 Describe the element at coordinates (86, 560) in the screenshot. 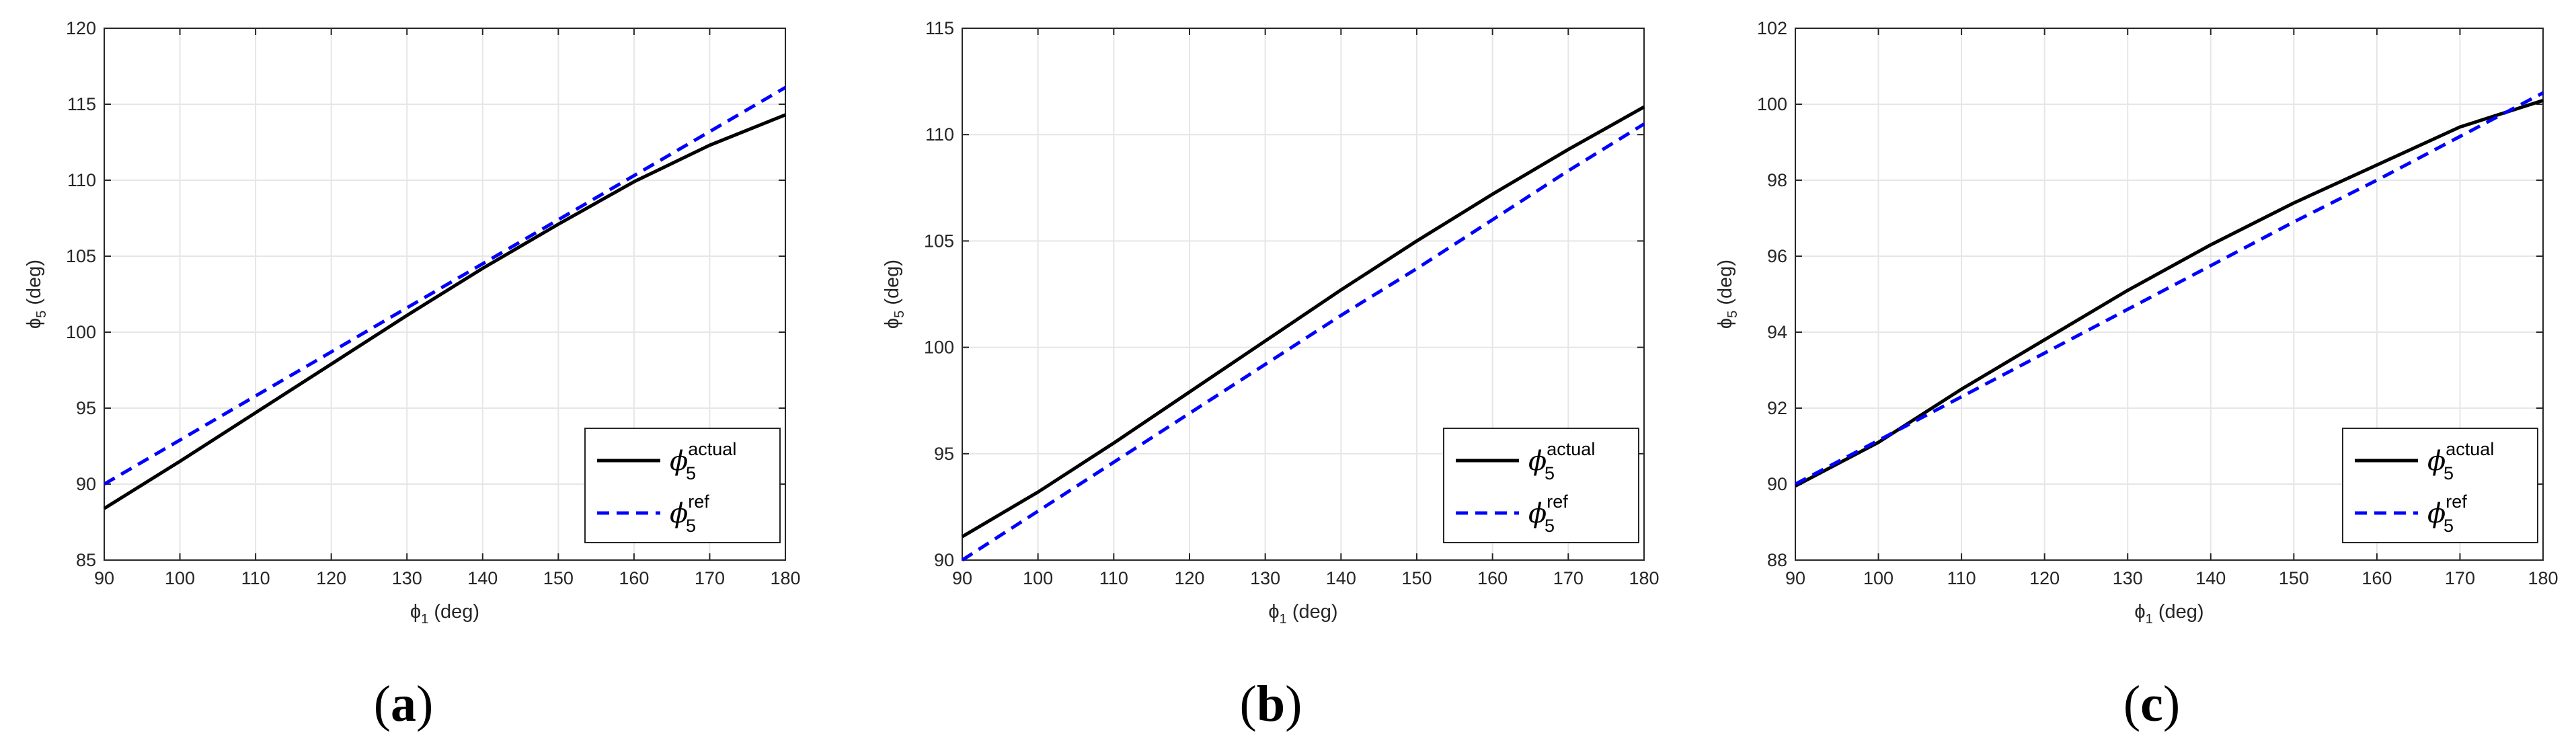

I see `y-tick-label: 85` at that location.